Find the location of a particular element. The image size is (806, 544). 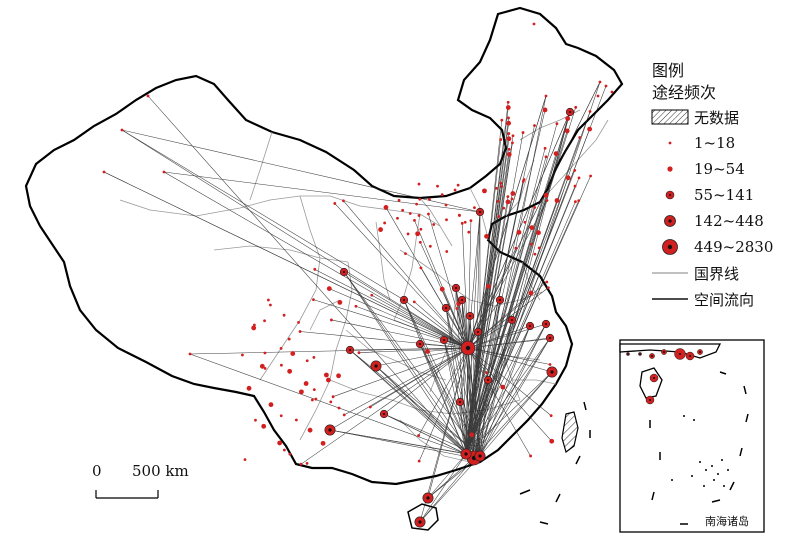

legend-label: 无数据 is located at coordinates (717, 117).